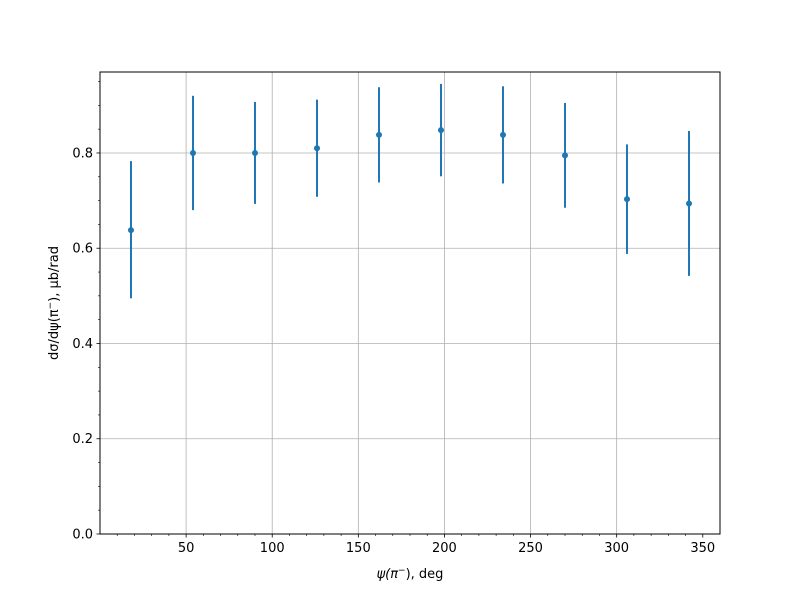 The width and height of the screenshot is (800, 600). I want to click on y-tick-label-1: 0.2, so click(82, 439).